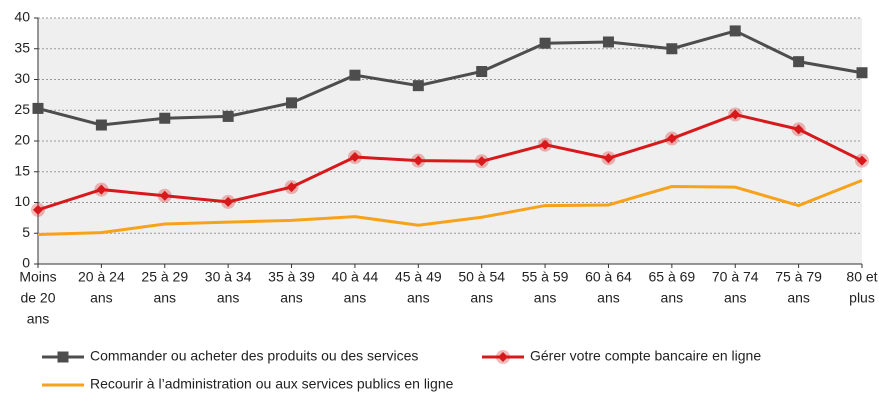 This screenshot has width=879, height=400. What do you see at coordinates (450, 207) in the screenshot?
I see `series-line` at bounding box center [450, 207].